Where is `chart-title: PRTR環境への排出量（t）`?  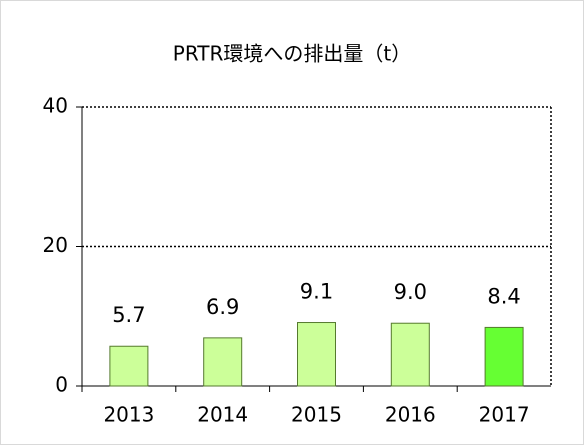
chart-title: PRTR環境への排出量（t） is located at coordinates (292, 54).